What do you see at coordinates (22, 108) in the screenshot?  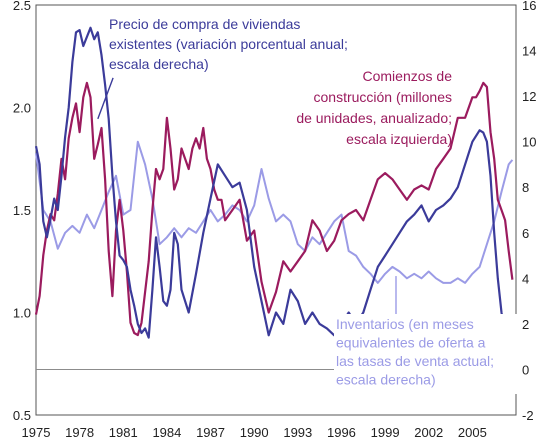 I see `left-axis-tick-label: 2.0` at bounding box center [22, 108].